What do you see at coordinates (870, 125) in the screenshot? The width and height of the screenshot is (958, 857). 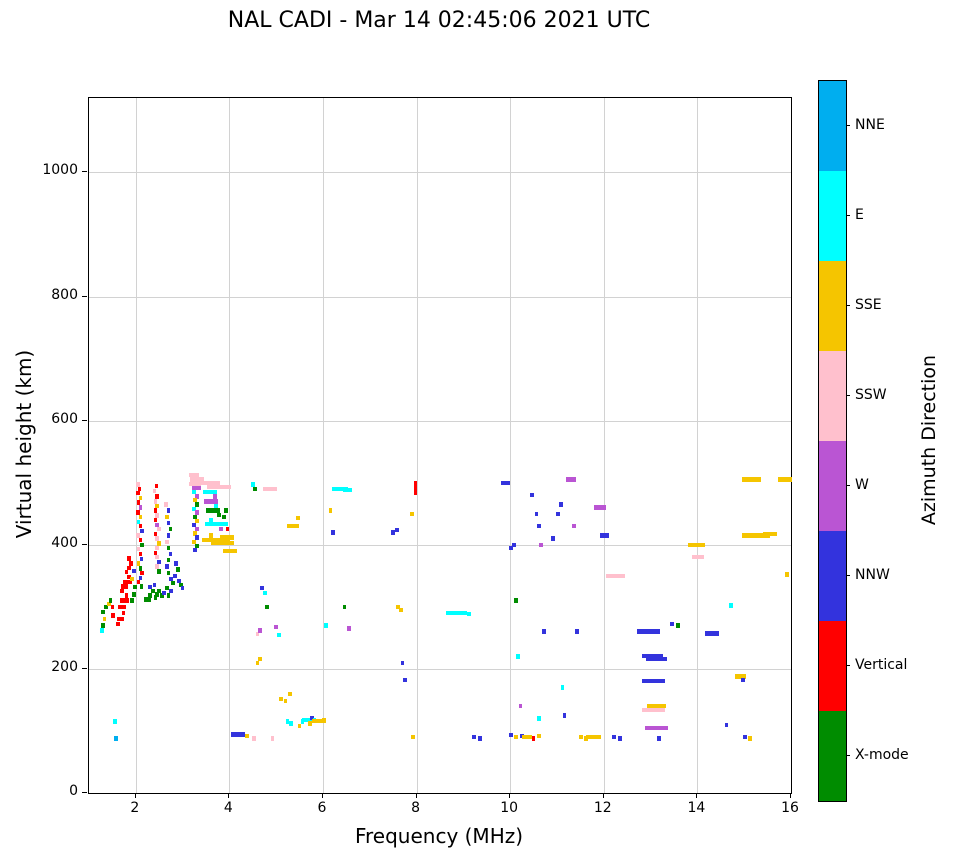 I see `colorbar-segment-label: NNE` at bounding box center [870, 125].